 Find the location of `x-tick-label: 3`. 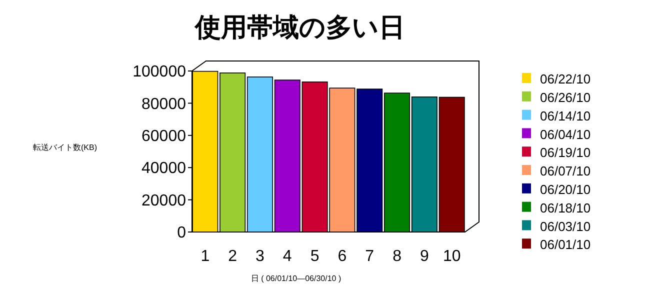

x-tick-label: 3 is located at coordinates (260, 256).